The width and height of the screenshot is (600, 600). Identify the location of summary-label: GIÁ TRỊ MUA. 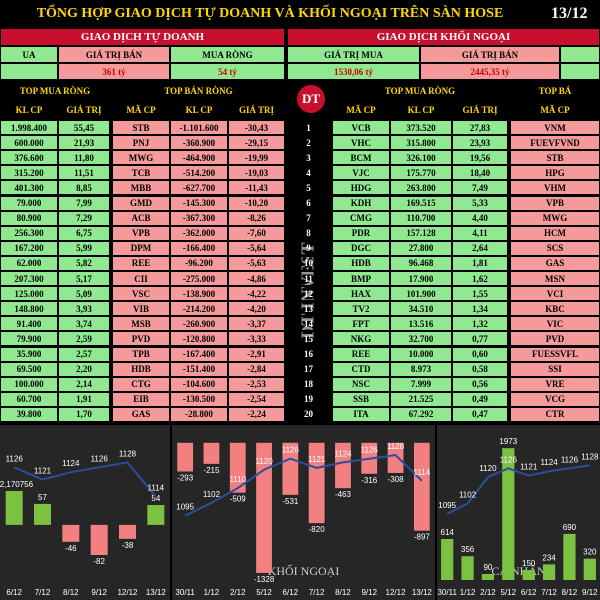
(353, 54).